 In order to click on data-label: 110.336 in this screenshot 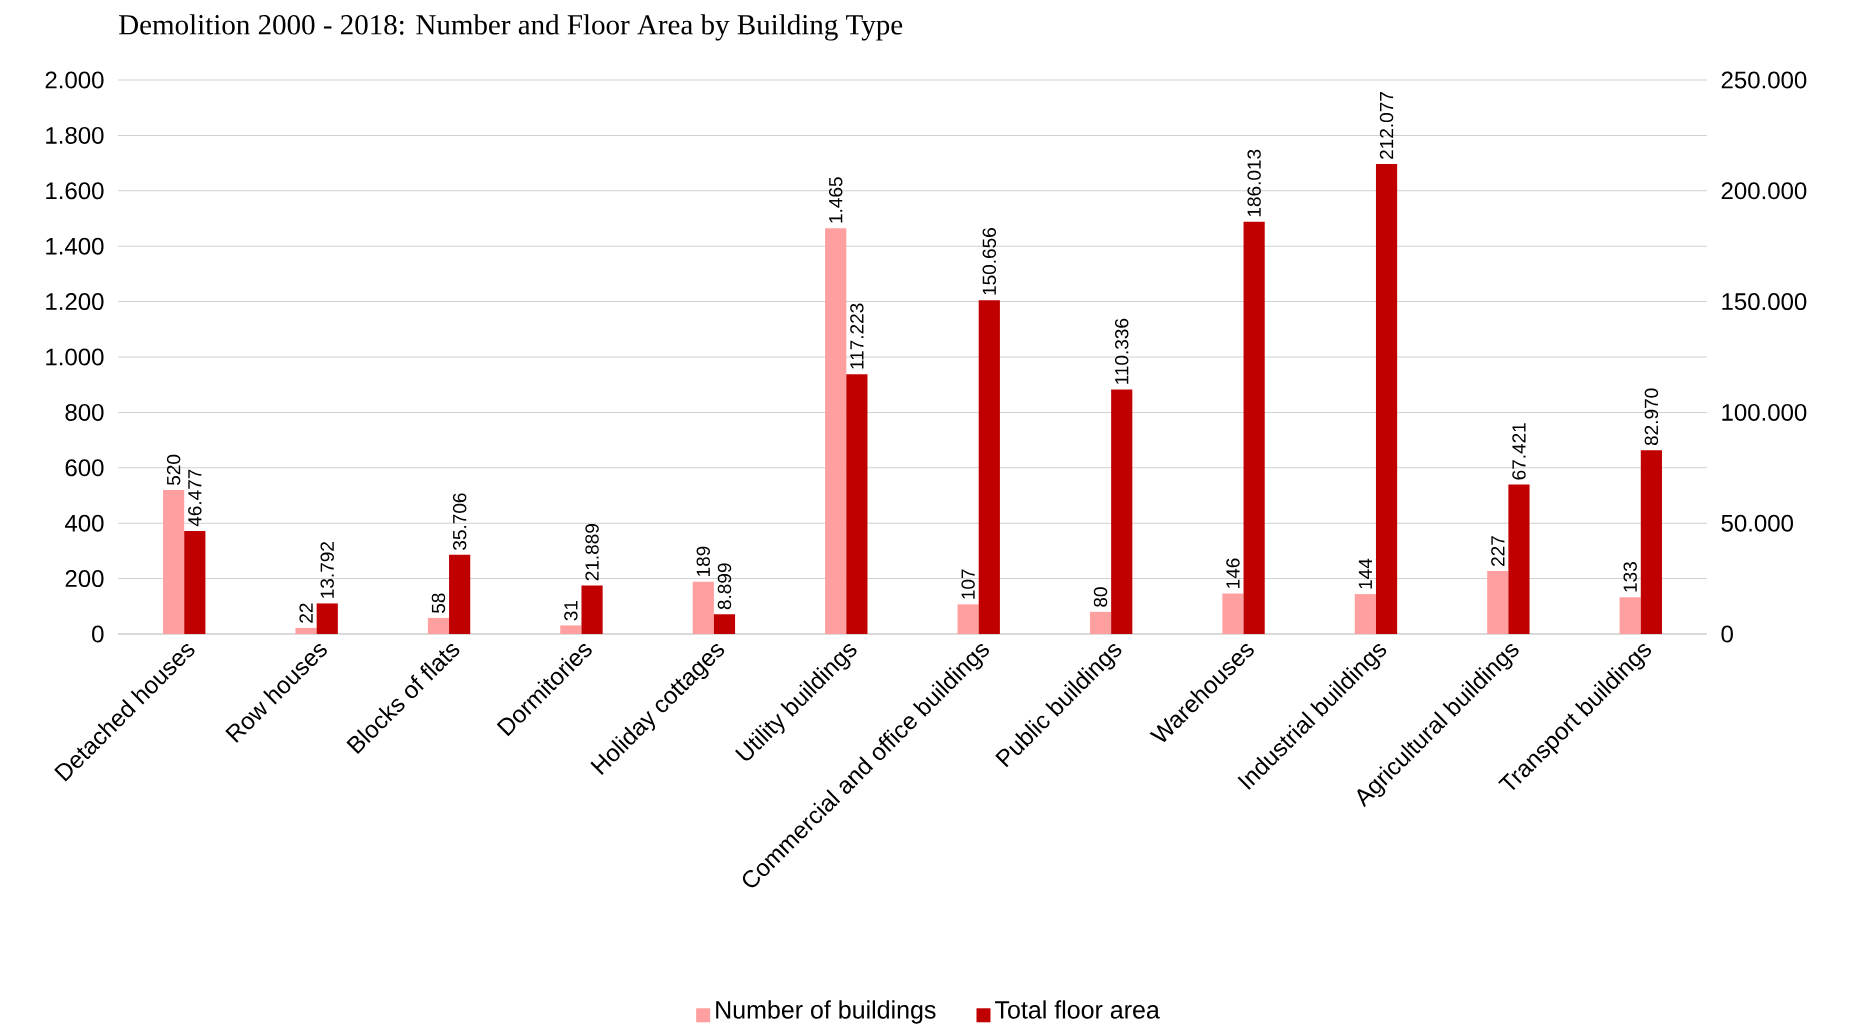, I will do `click(1121, 351)`.